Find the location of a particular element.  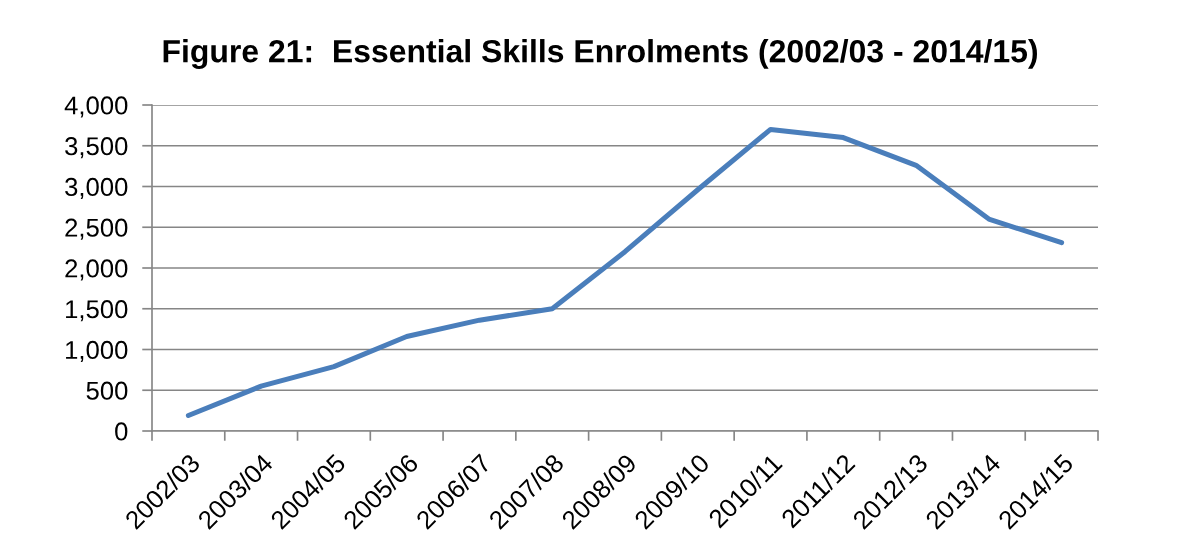

y-tick-label: 0 is located at coordinates (121, 431).